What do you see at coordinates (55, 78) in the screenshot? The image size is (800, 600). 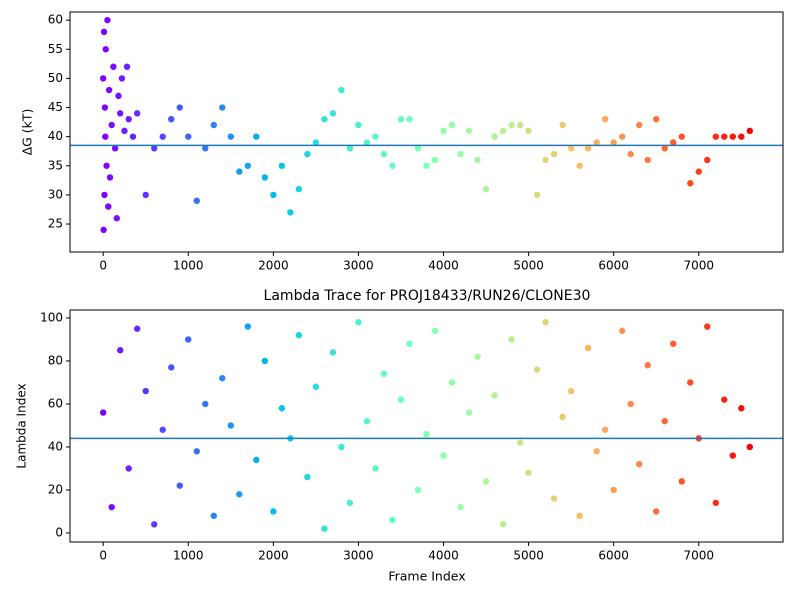 I see `y-tick-label: 50` at bounding box center [55, 78].